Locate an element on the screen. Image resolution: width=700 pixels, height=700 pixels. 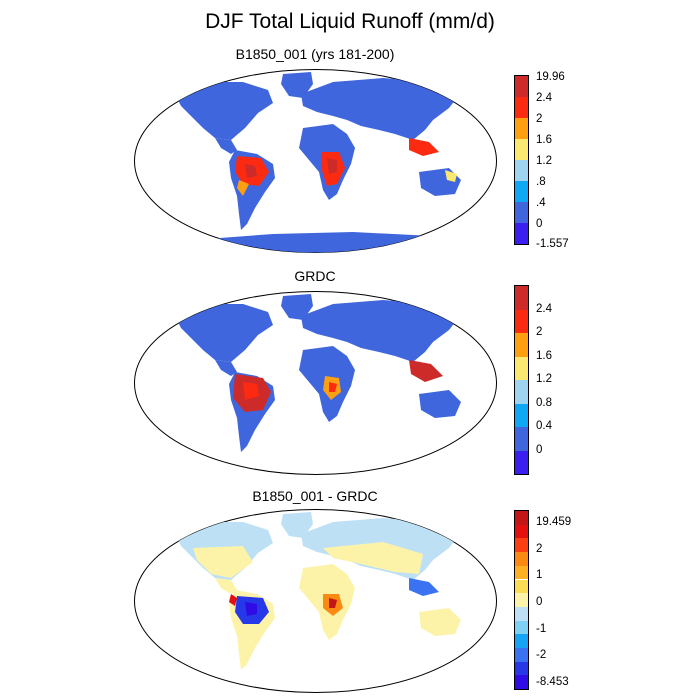
colorbar-label: 1 is located at coordinates (539, 575).